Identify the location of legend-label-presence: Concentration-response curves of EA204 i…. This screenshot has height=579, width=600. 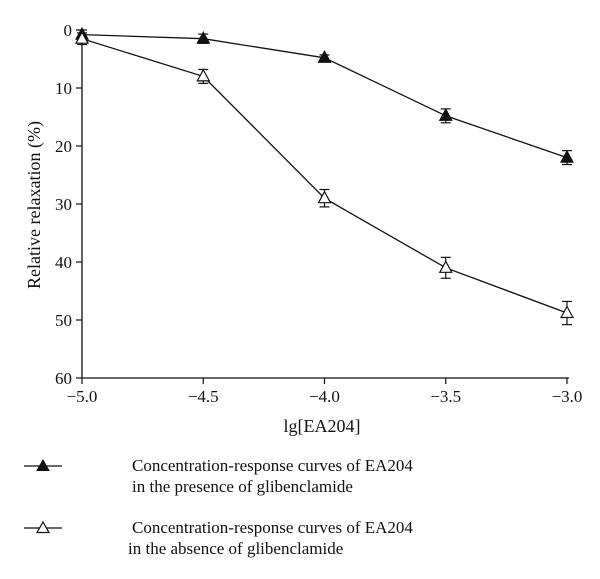
(352, 476).